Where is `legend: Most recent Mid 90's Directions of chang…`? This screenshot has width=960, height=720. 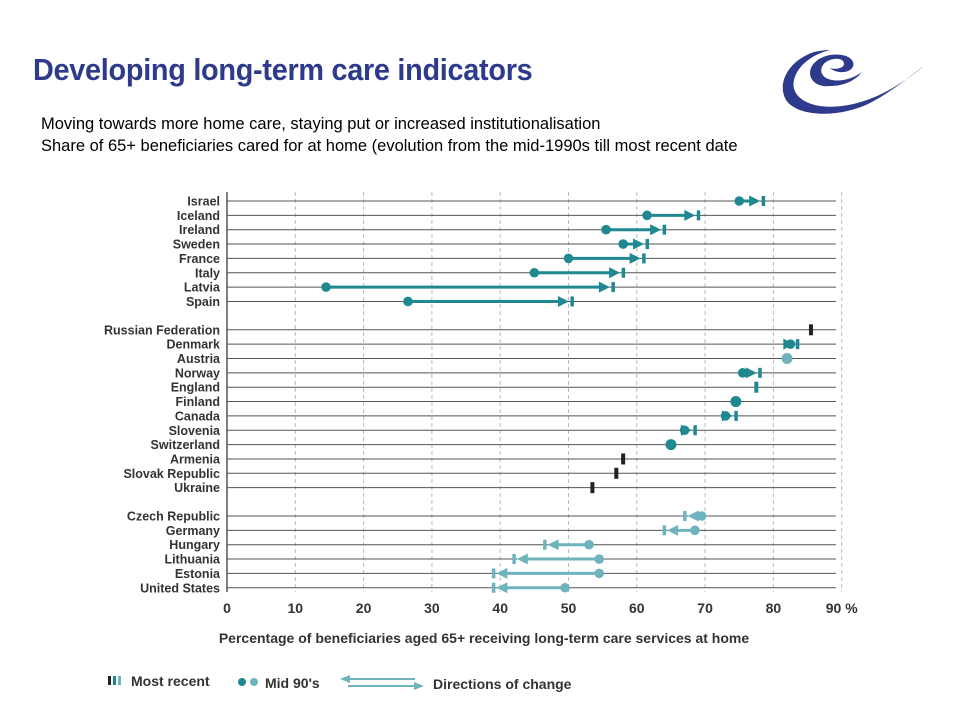 legend: Most recent Mid 90's Directions of chang… is located at coordinates (340, 682).